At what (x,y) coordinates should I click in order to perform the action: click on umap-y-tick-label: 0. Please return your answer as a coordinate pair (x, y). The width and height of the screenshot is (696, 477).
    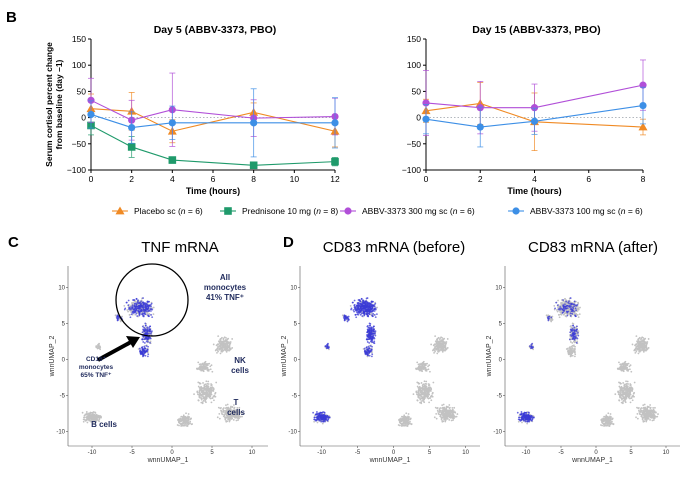
    Looking at the image, I should click on (64, 361).